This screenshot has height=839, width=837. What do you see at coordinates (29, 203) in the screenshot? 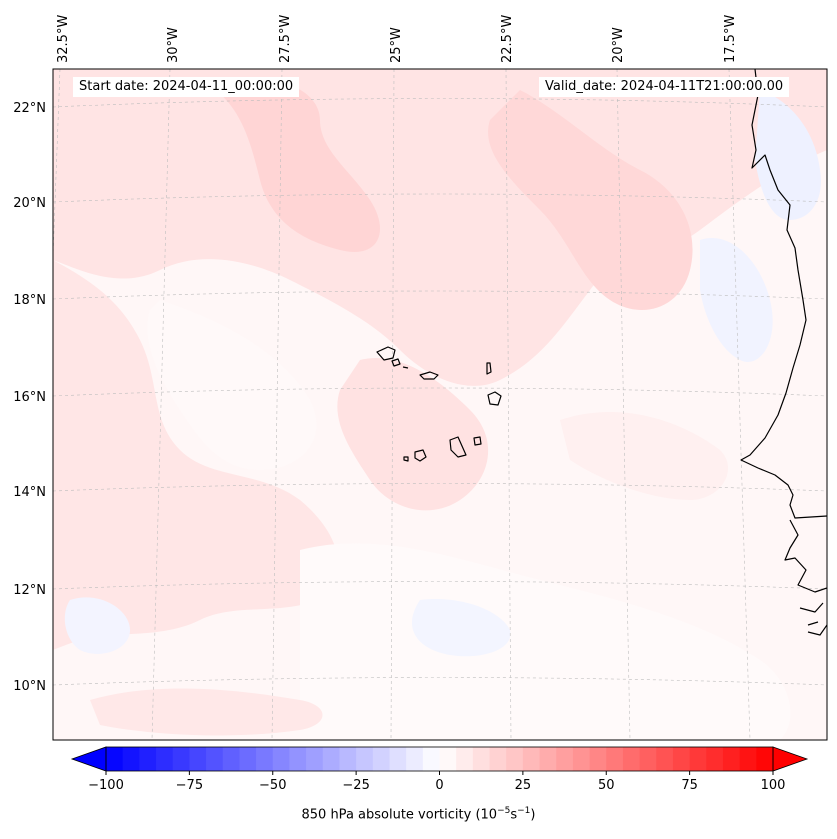
I see `lat-label-20n: 20°N` at bounding box center [29, 203].